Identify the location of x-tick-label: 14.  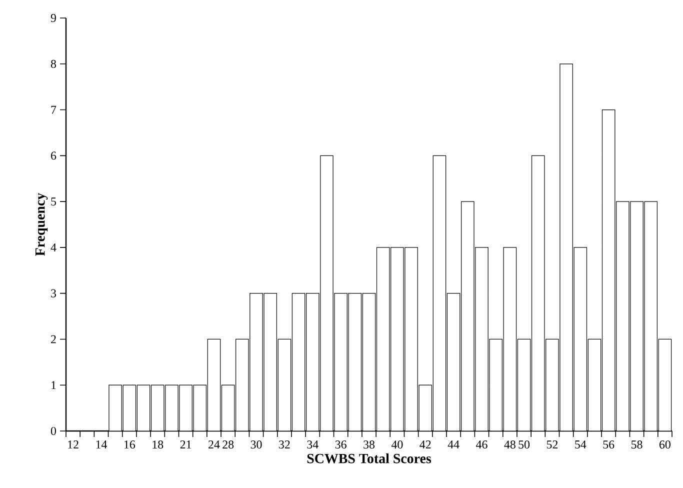
(102, 444).